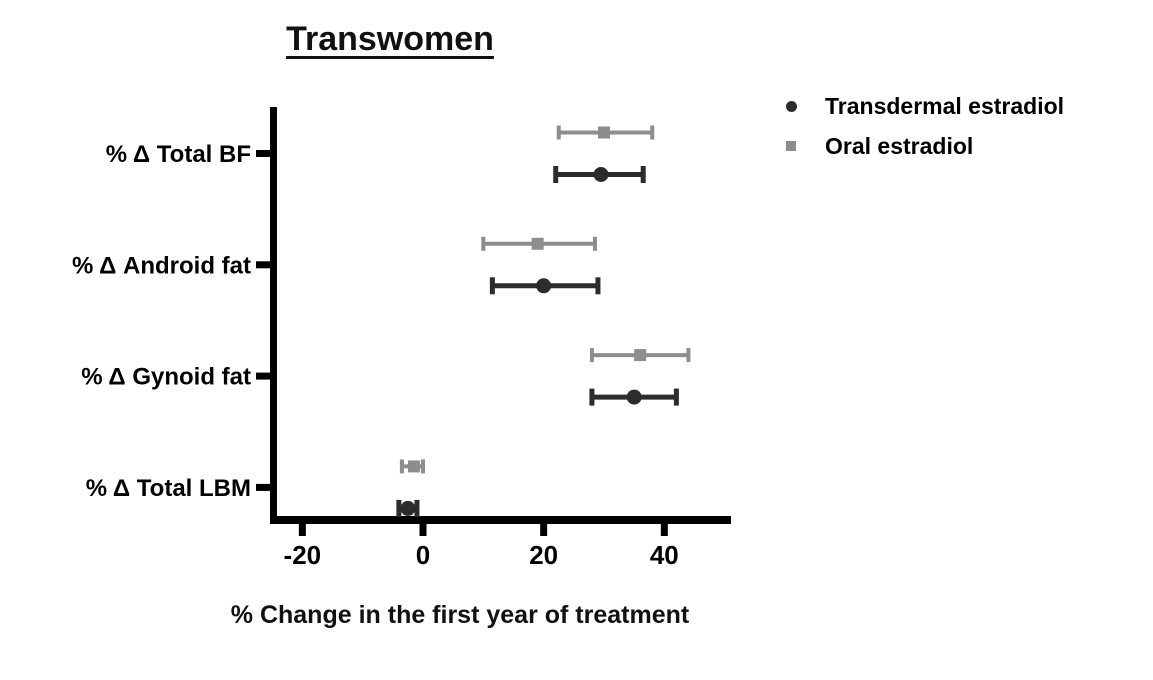 The width and height of the screenshot is (1153, 680). I want to click on x-tick-label: 20, so click(543, 555).